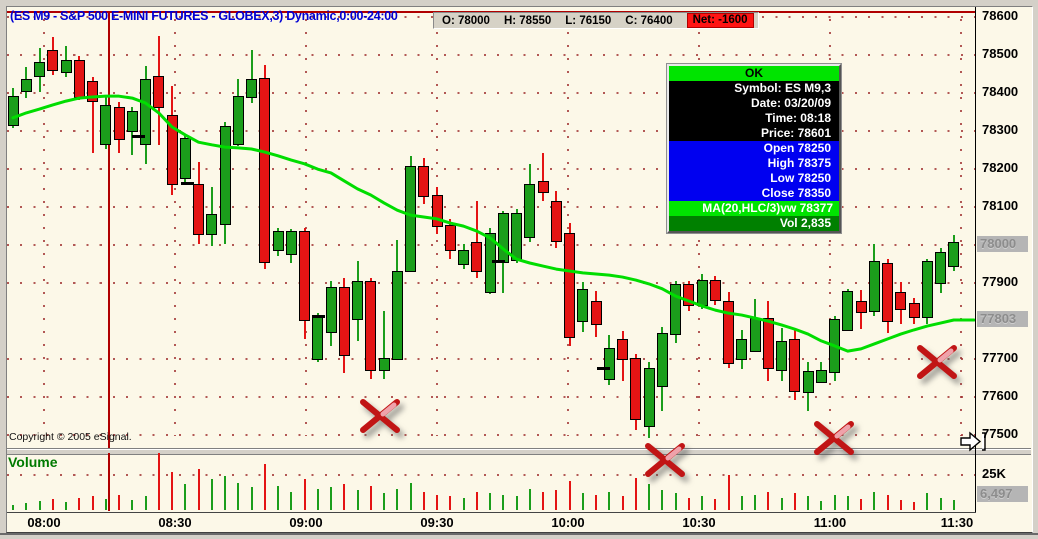 The height and width of the screenshot is (539, 1038). What do you see at coordinates (754, 118) in the screenshot?
I see `info-row: Time: 08:18` at bounding box center [754, 118].